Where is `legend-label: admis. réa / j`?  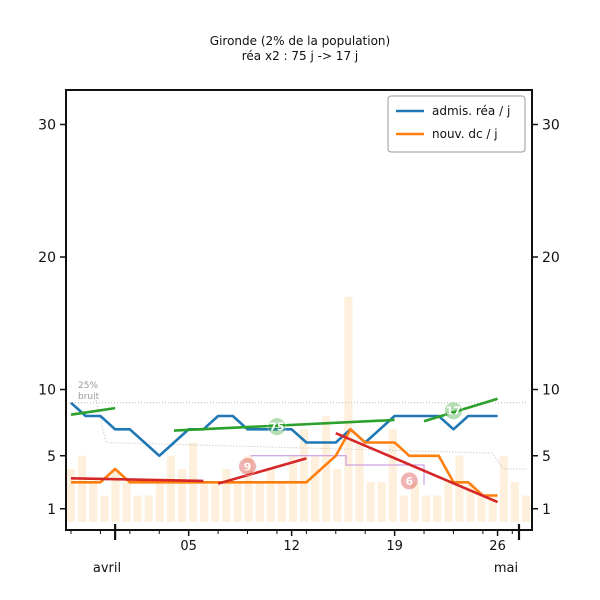 legend-label: admis. réa / j is located at coordinates (471, 111).